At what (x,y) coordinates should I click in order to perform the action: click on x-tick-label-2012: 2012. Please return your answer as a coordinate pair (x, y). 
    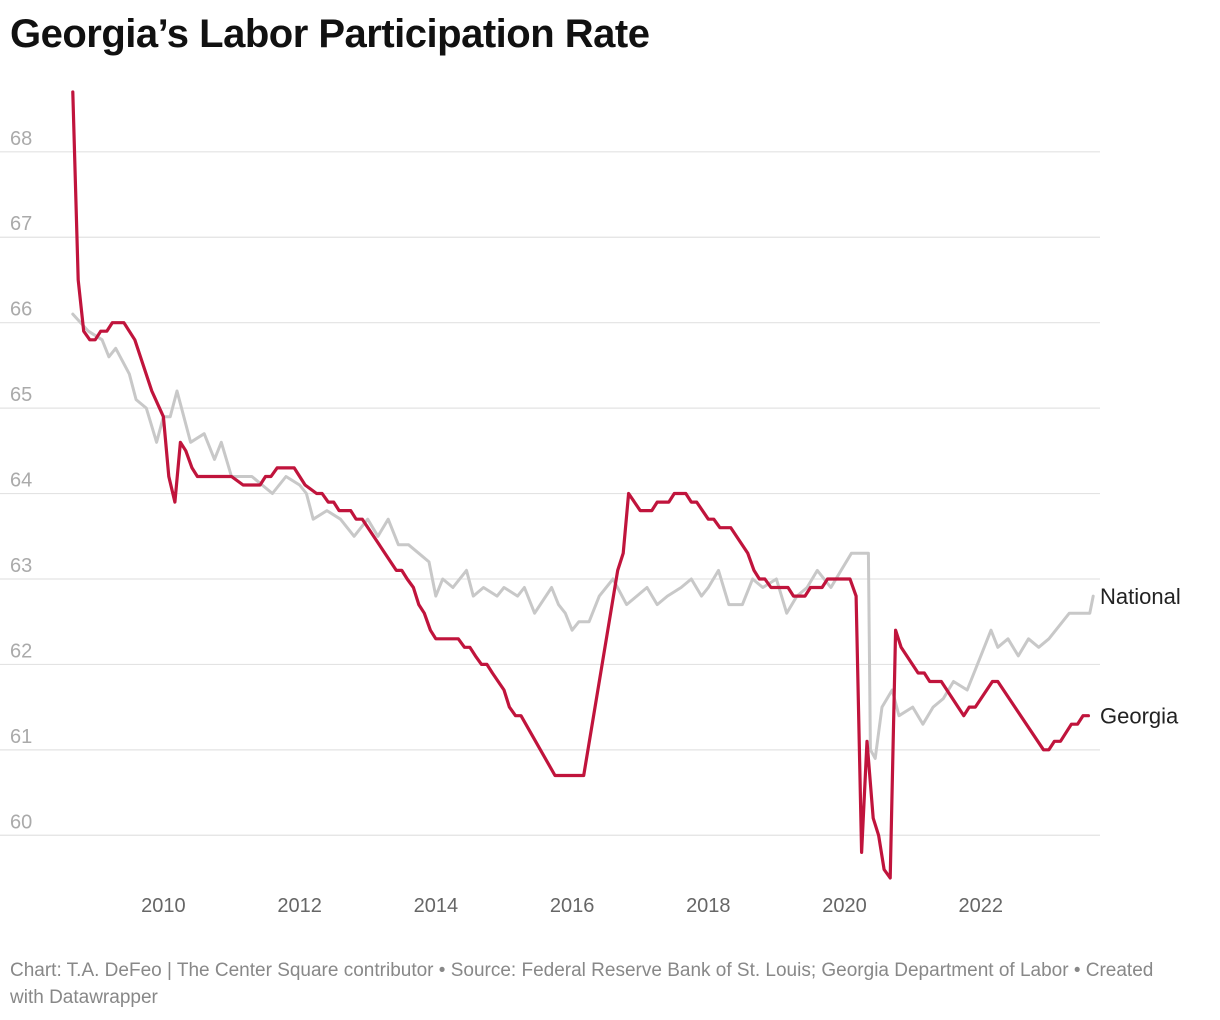
    Looking at the image, I should click on (299, 906).